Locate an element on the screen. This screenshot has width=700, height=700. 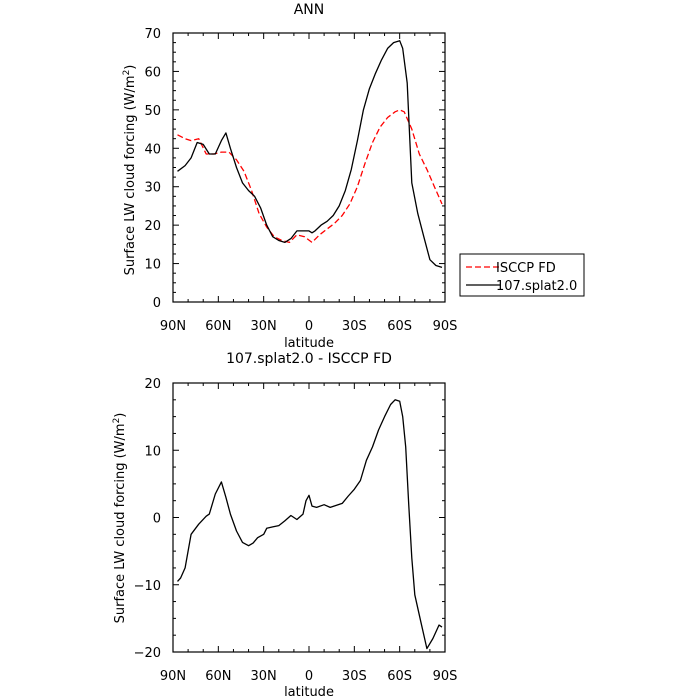
top-y-tick-label: 30 is located at coordinates (152, 188).